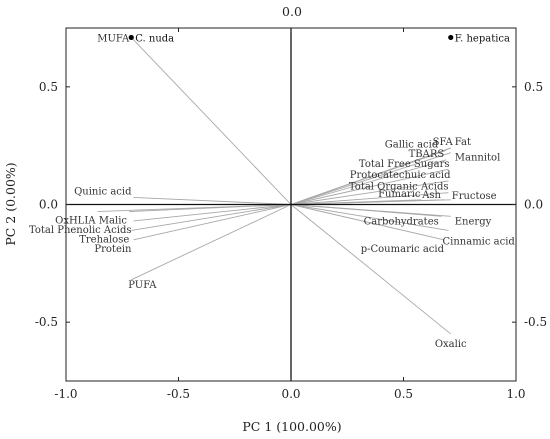  What do you see at coordinates (403, 394) in the screenshot?
I see `x-tick-label: 0.5` at bounding box center [403, 394].